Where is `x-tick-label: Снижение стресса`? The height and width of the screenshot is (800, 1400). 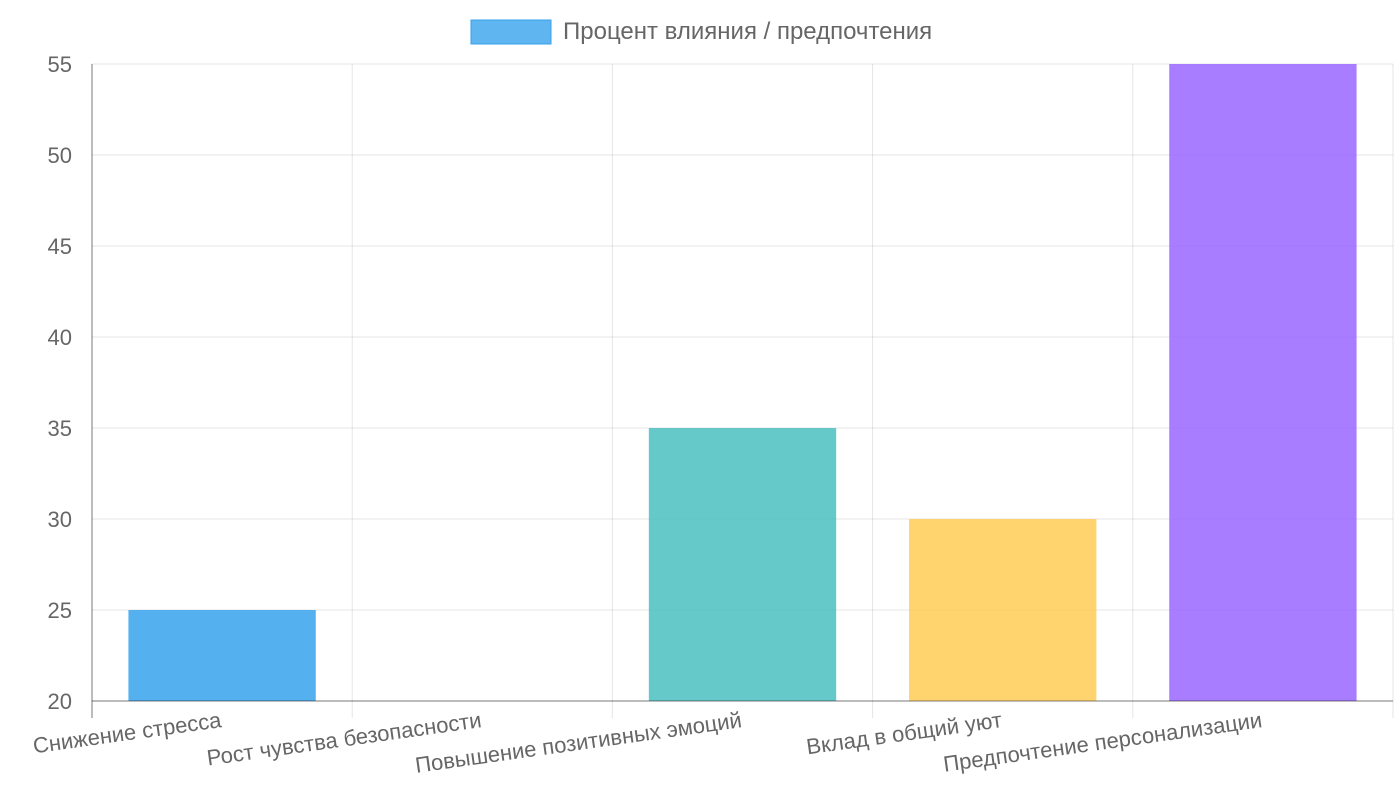 x-tick-label: Снижение стресса is located at coordinates (127, 732).